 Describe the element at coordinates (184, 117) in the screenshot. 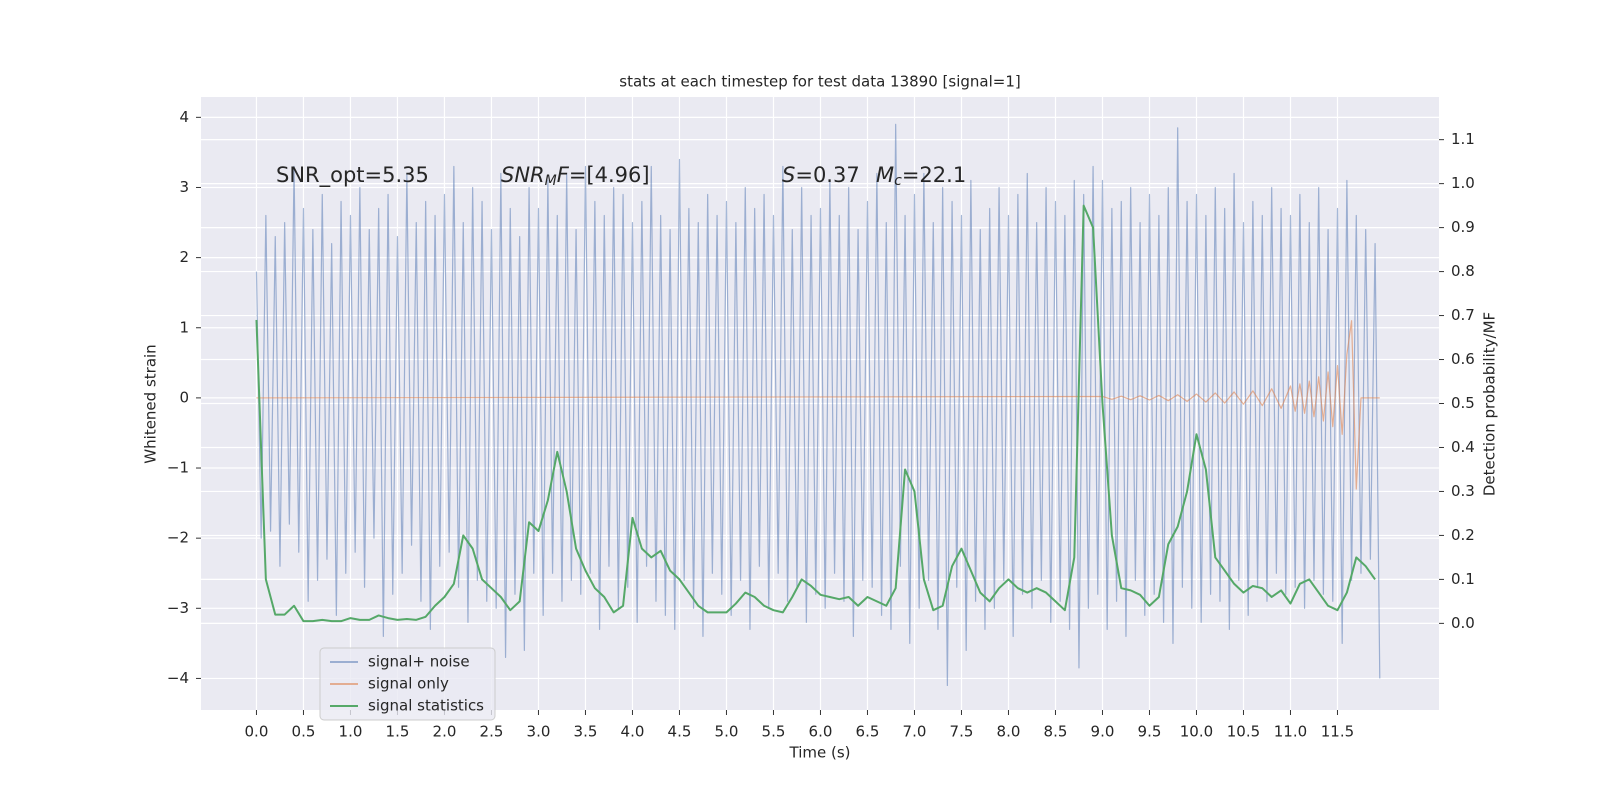

I see `y-tick-label: 4` at that location.